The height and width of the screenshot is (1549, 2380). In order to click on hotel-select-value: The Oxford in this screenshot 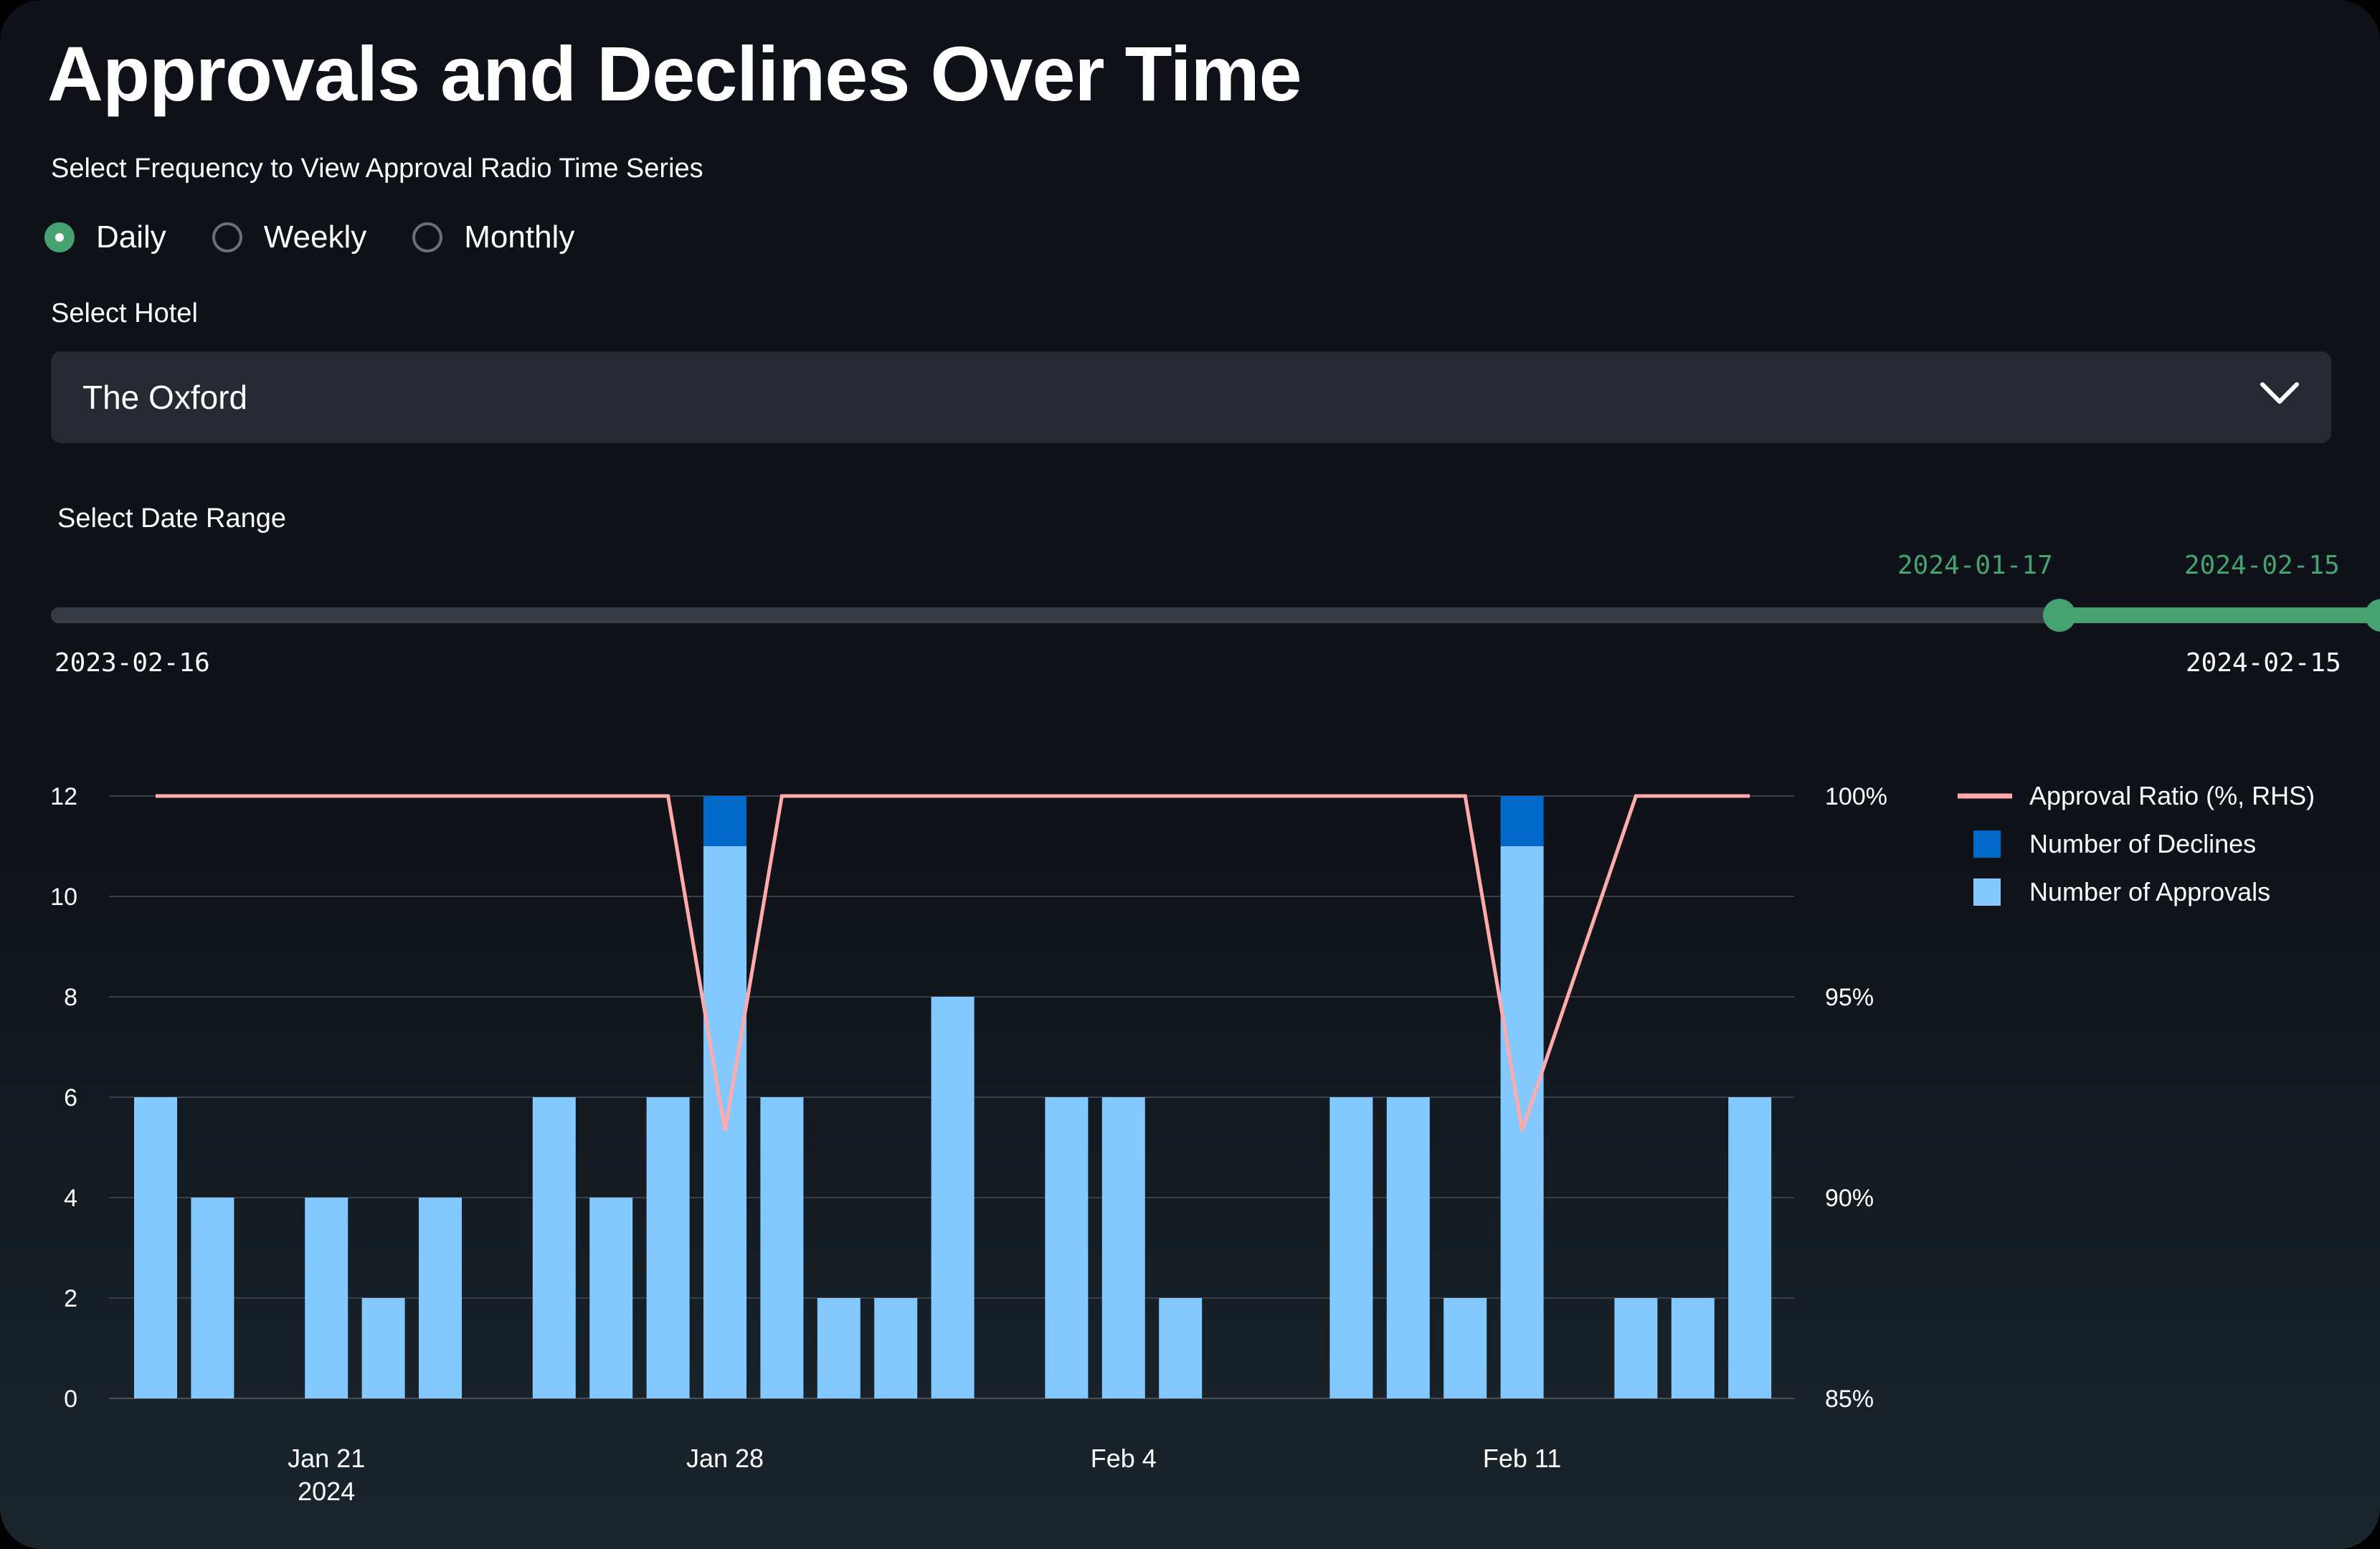, I will do `click(165, 398)`.